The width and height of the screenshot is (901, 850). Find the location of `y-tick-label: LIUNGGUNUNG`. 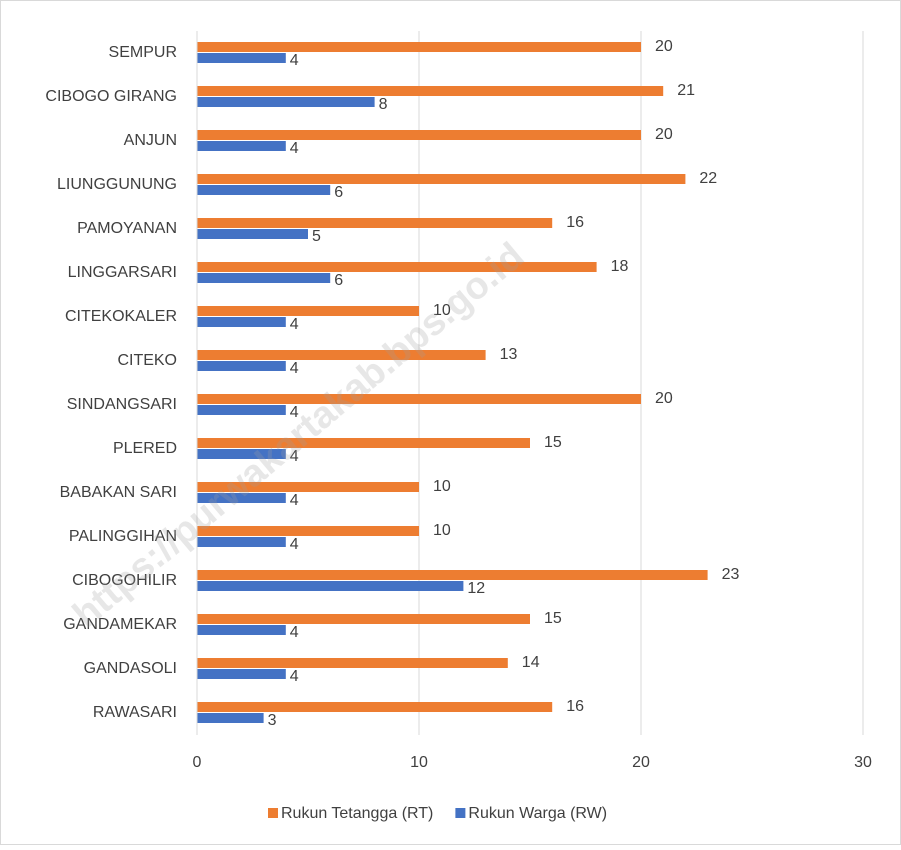

y-tick-label: LIUNGGUNUNG is located at coordinates (117, 184).